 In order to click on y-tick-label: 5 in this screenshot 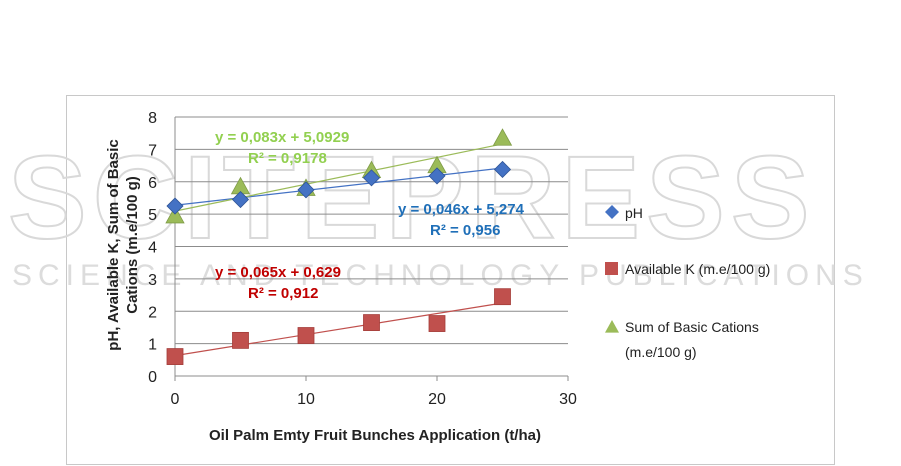, I will do `click(152, 215)`.